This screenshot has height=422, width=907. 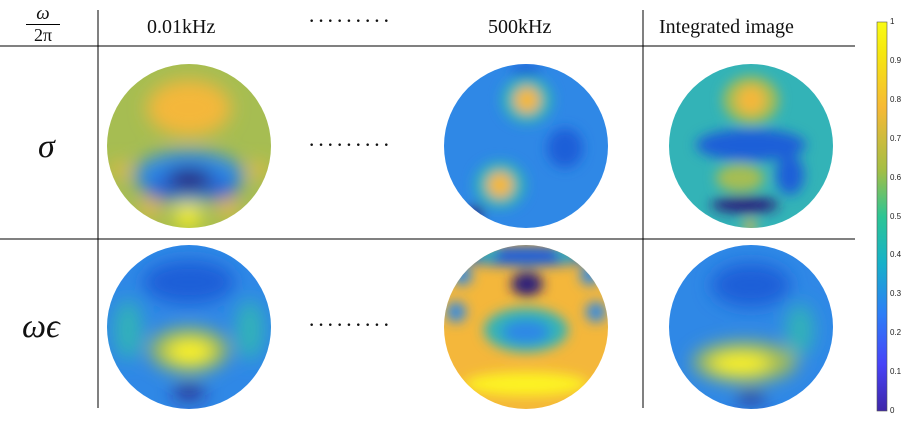 What do you see at coordinates (896, 255) in the screenshot?
I see `colorbar-tick-0-4: 0.4` at bounding box center [896, 255].